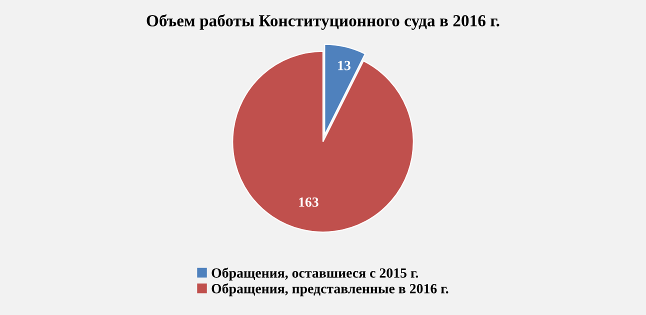 The width and height of the screenshot is (646, 315). I want to click on data-label: 163, so click(308, 202).